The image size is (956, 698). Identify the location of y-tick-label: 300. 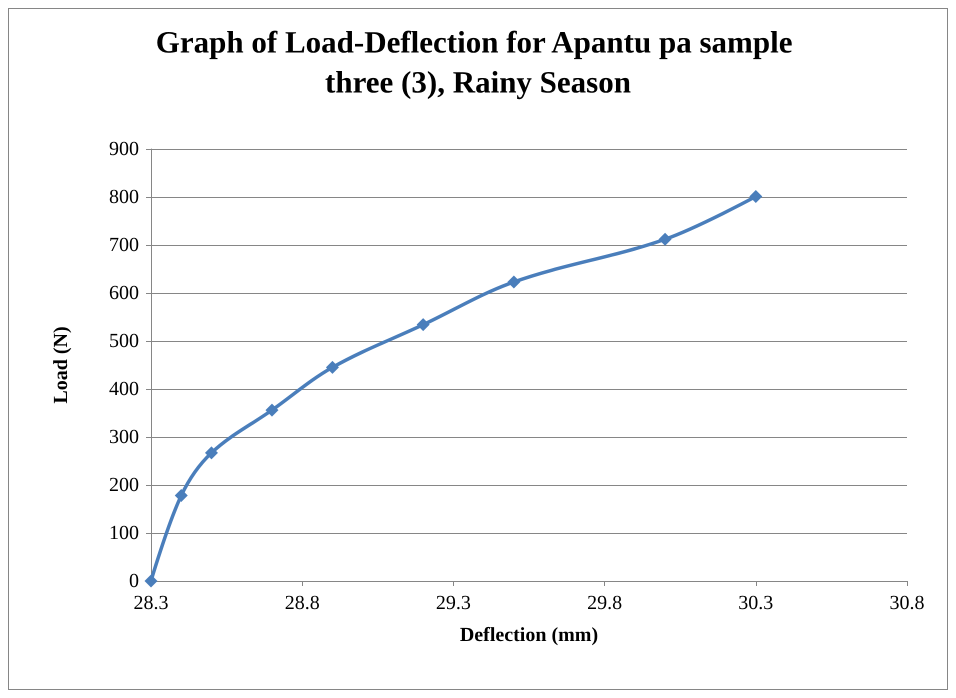
(124, 437).